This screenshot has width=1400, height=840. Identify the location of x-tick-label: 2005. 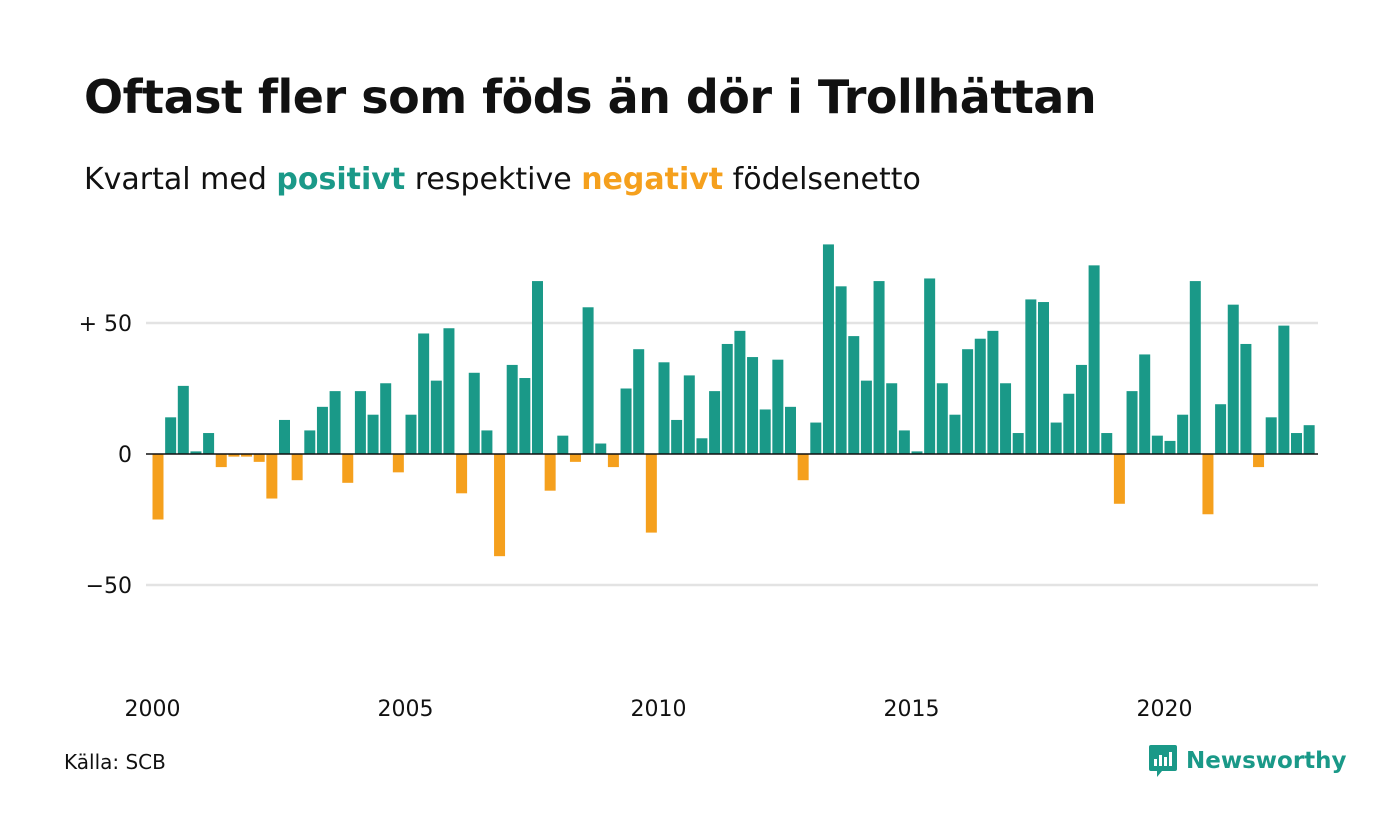
(406, 709).